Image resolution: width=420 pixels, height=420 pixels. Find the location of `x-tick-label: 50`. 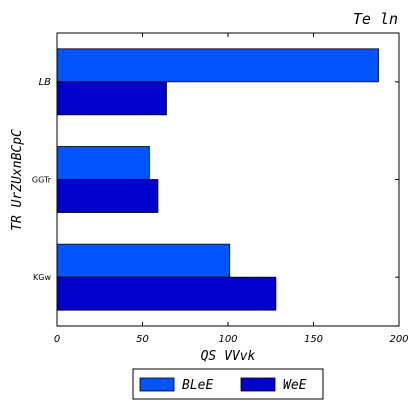

x-tick-label: 50 is located at coordinates (142, 339).